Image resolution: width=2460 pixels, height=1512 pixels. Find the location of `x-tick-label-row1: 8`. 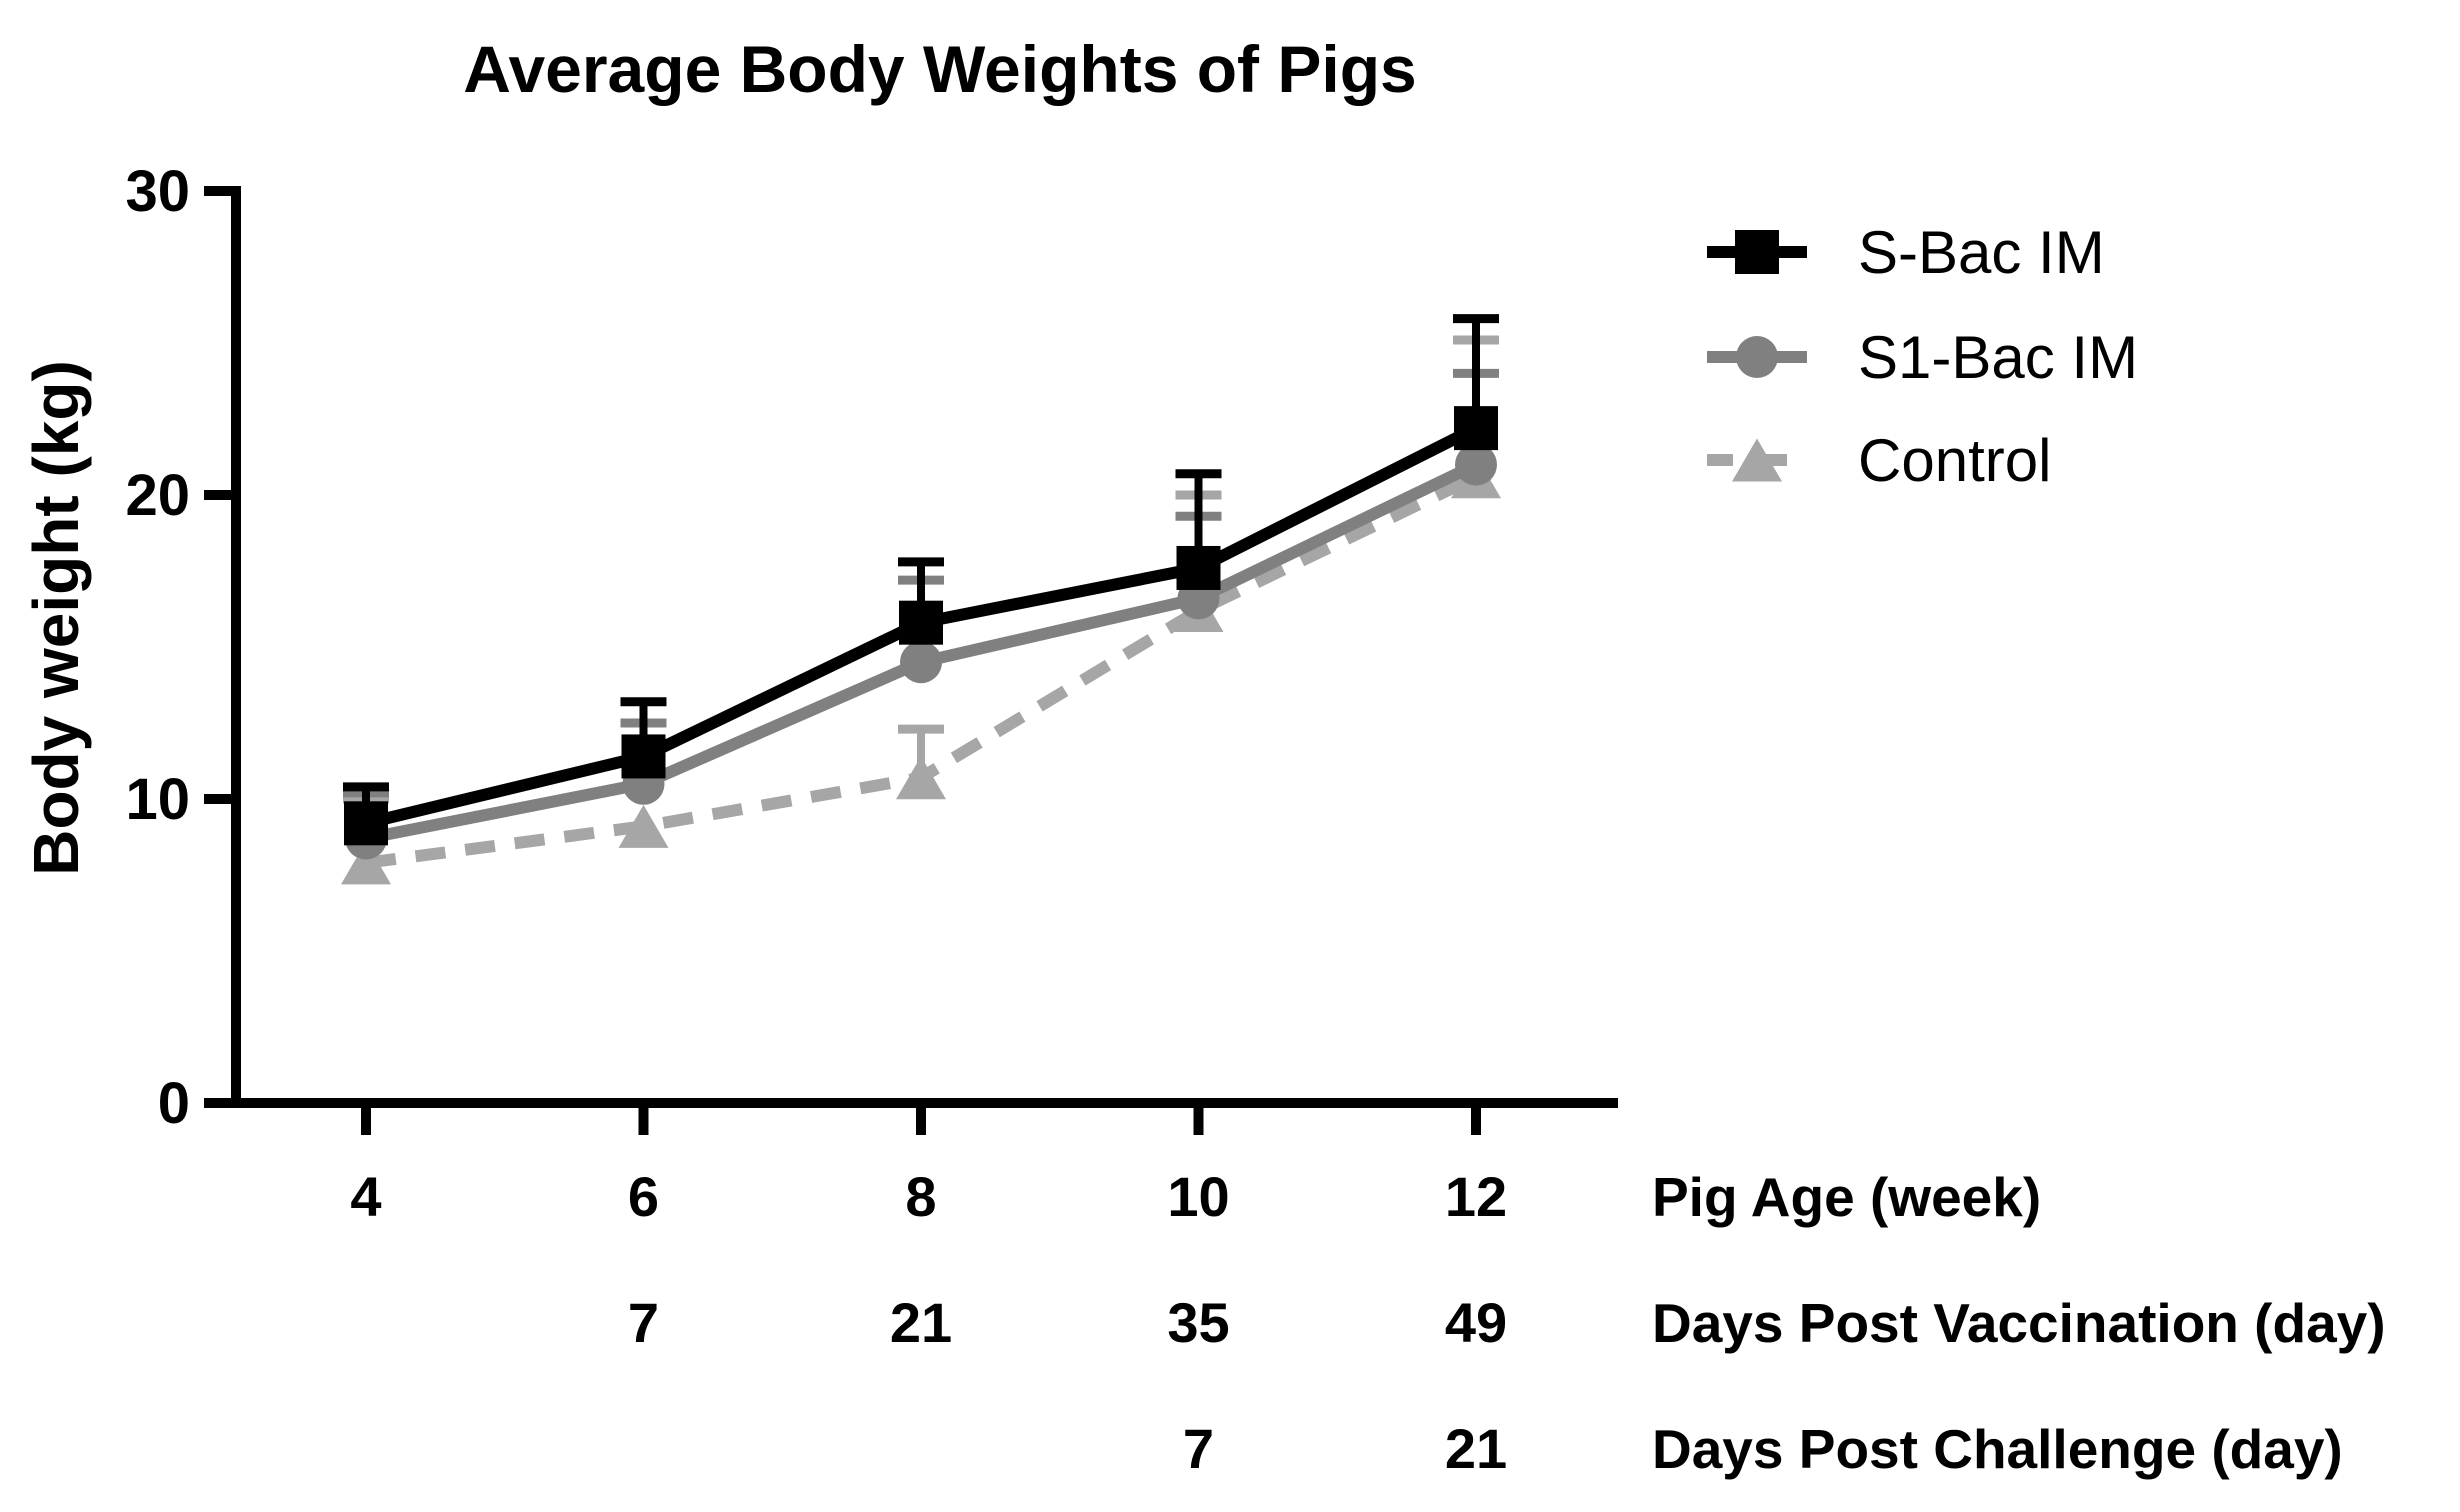

x-tick-label-row1: 8 is located at coordinates (920, 1196).